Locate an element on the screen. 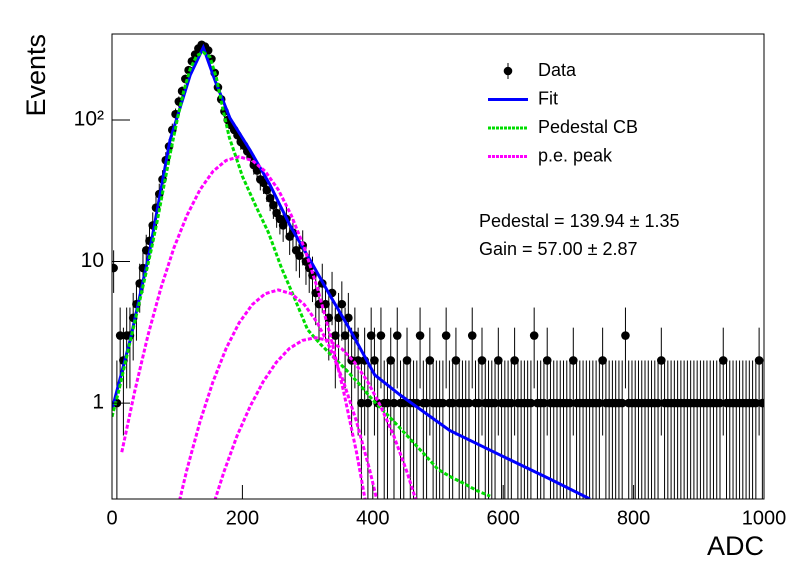 The height and width of the screenshot is (572, 796). legend-symbol is located at coordinates (508, 71).